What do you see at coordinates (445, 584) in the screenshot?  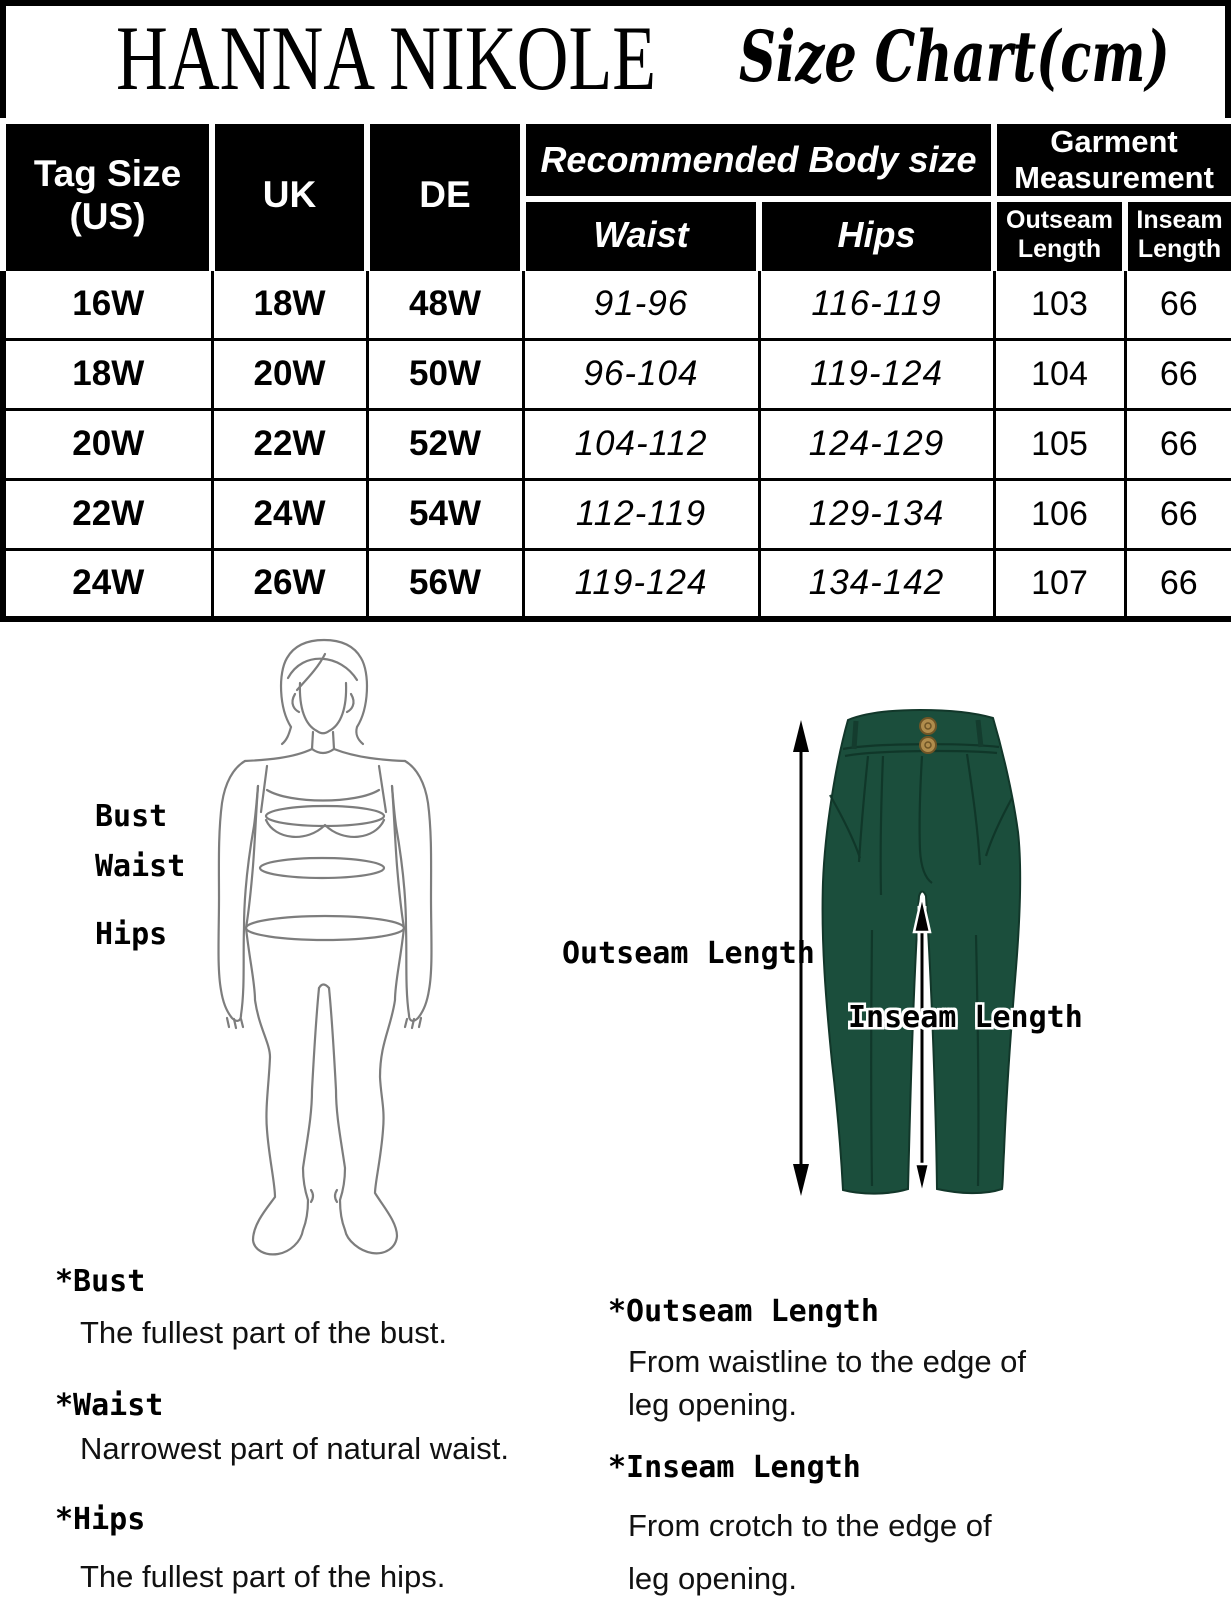 I see `cell-de: 56W` at bounding box center [445, 584].